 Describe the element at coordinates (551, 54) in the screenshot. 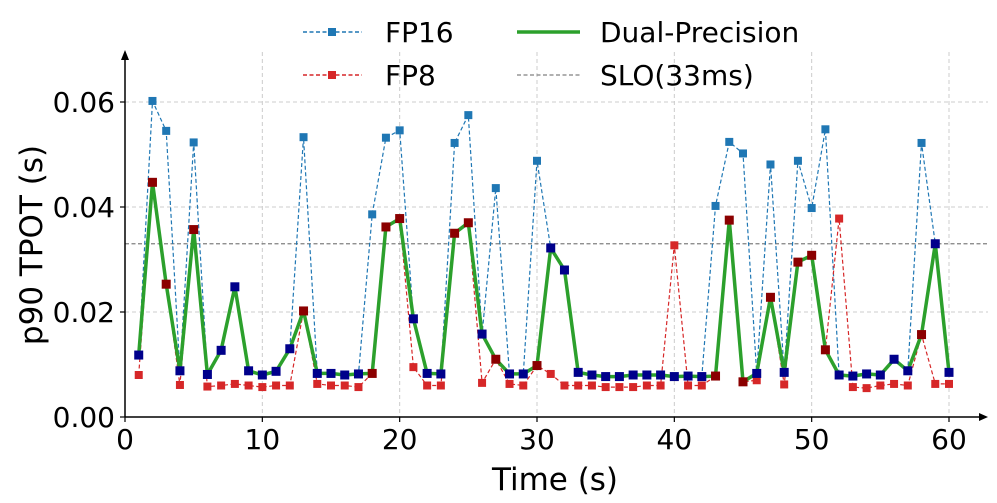

I see `legend: FP16 FP8 Dual-Precision SLO(33ms)` at that location.